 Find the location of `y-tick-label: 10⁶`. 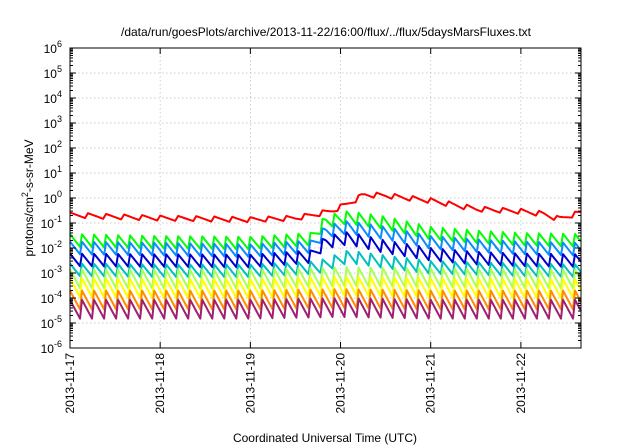

y-tick-label: 10⁶ is located at coordinates (53, 47).